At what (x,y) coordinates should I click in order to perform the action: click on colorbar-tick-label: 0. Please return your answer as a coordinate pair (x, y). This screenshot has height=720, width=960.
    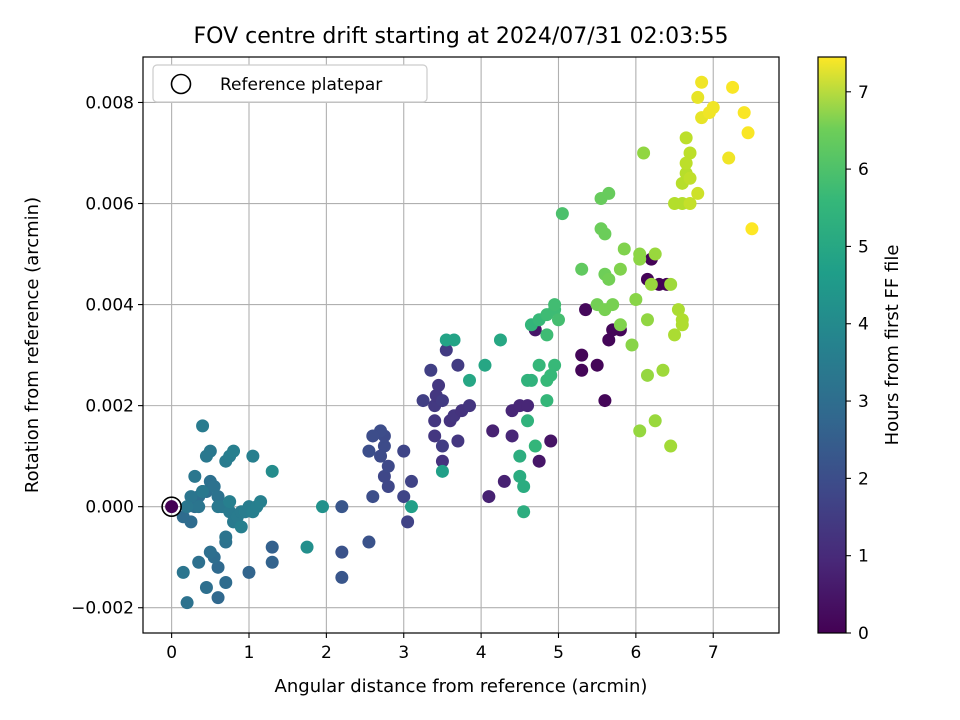
    Looking at the image, I should click on (863, 634).